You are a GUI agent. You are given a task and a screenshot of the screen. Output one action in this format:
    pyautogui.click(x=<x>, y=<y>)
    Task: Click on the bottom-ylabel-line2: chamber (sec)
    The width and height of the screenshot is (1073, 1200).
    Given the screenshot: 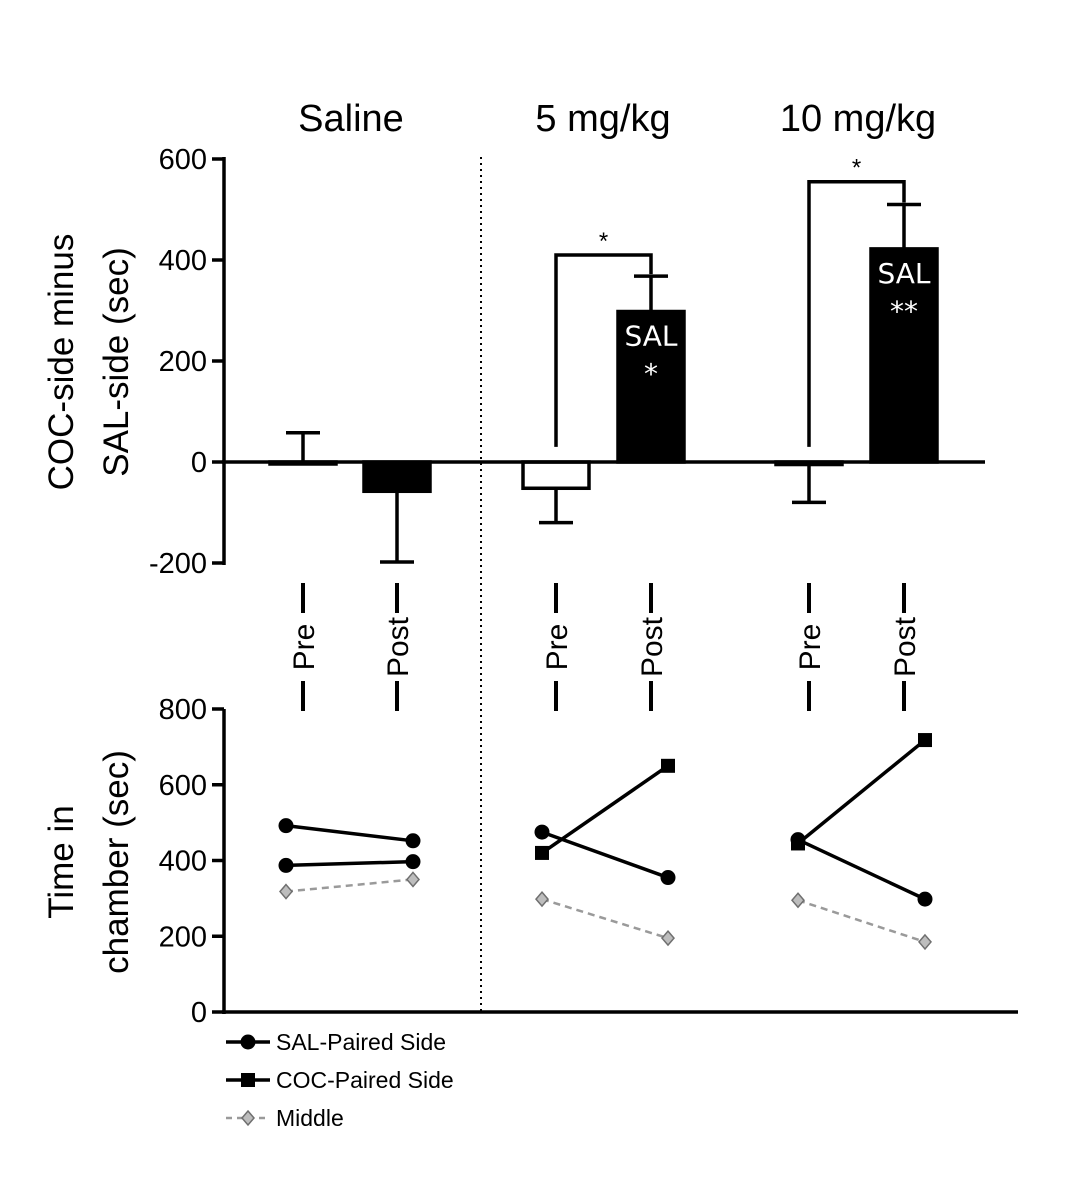 What is the action you would take?
    pyautogui.click(x=116, y=862)
    